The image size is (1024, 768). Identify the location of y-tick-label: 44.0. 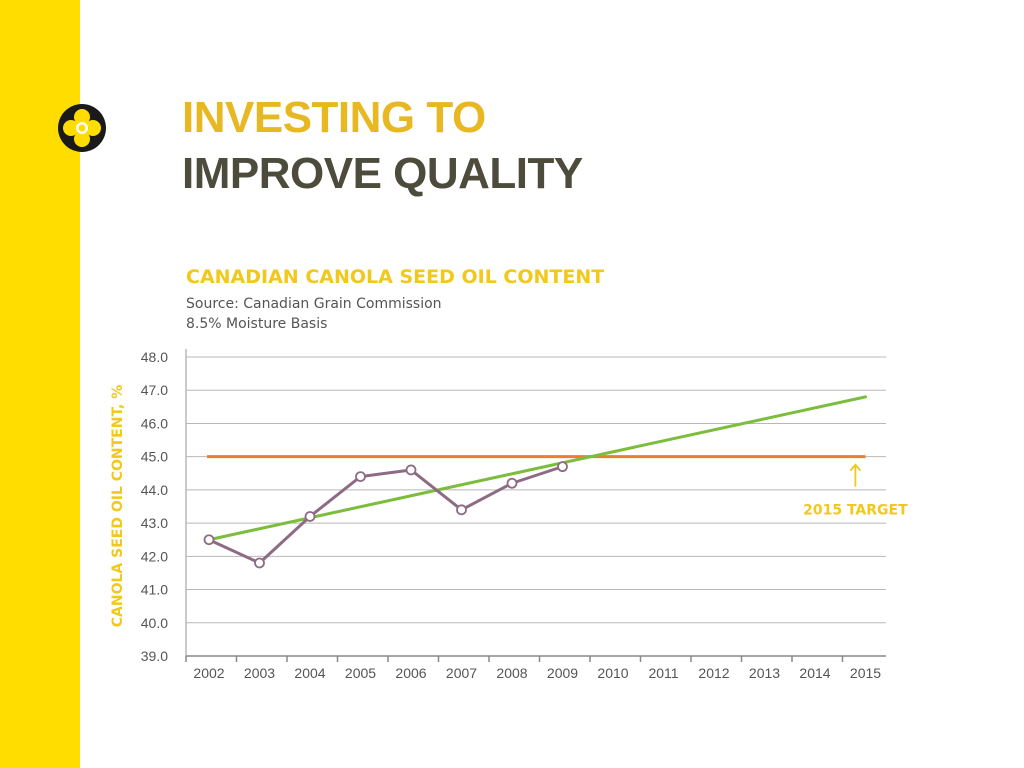
(154, 490).